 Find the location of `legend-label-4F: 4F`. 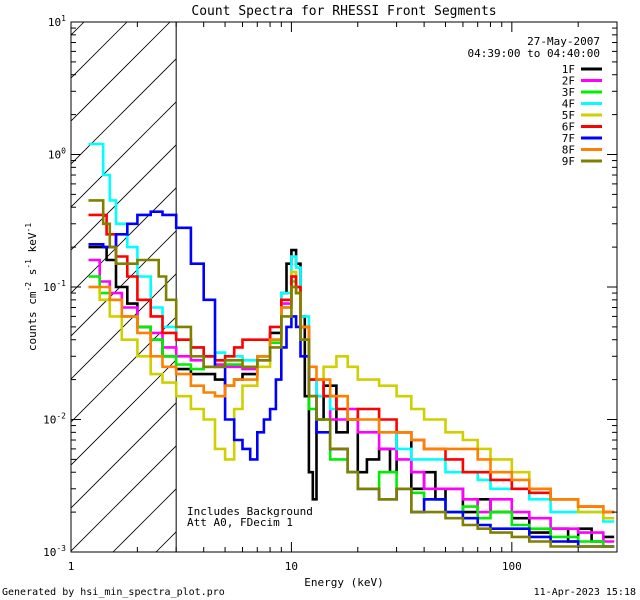

legend-label-4F: 4F is located at coordinates (568, 104).